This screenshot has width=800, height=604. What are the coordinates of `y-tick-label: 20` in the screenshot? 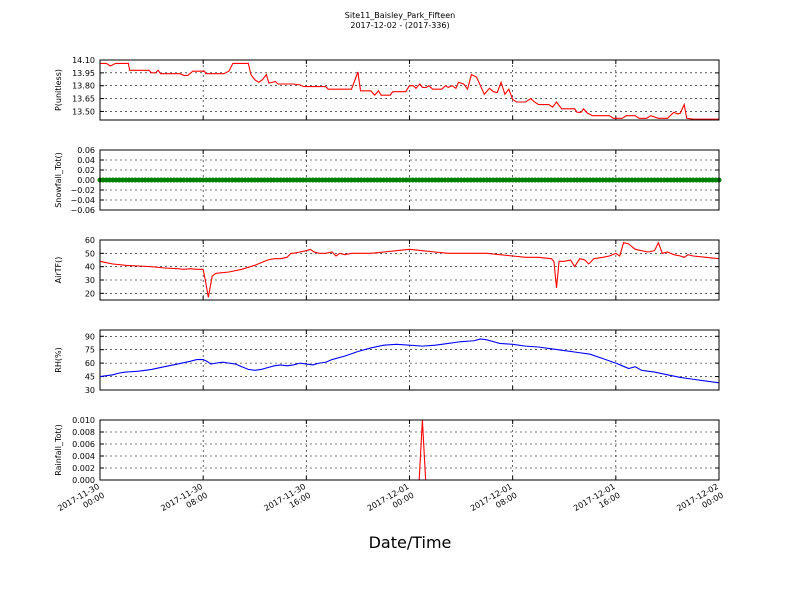 It's located at (90, 293).